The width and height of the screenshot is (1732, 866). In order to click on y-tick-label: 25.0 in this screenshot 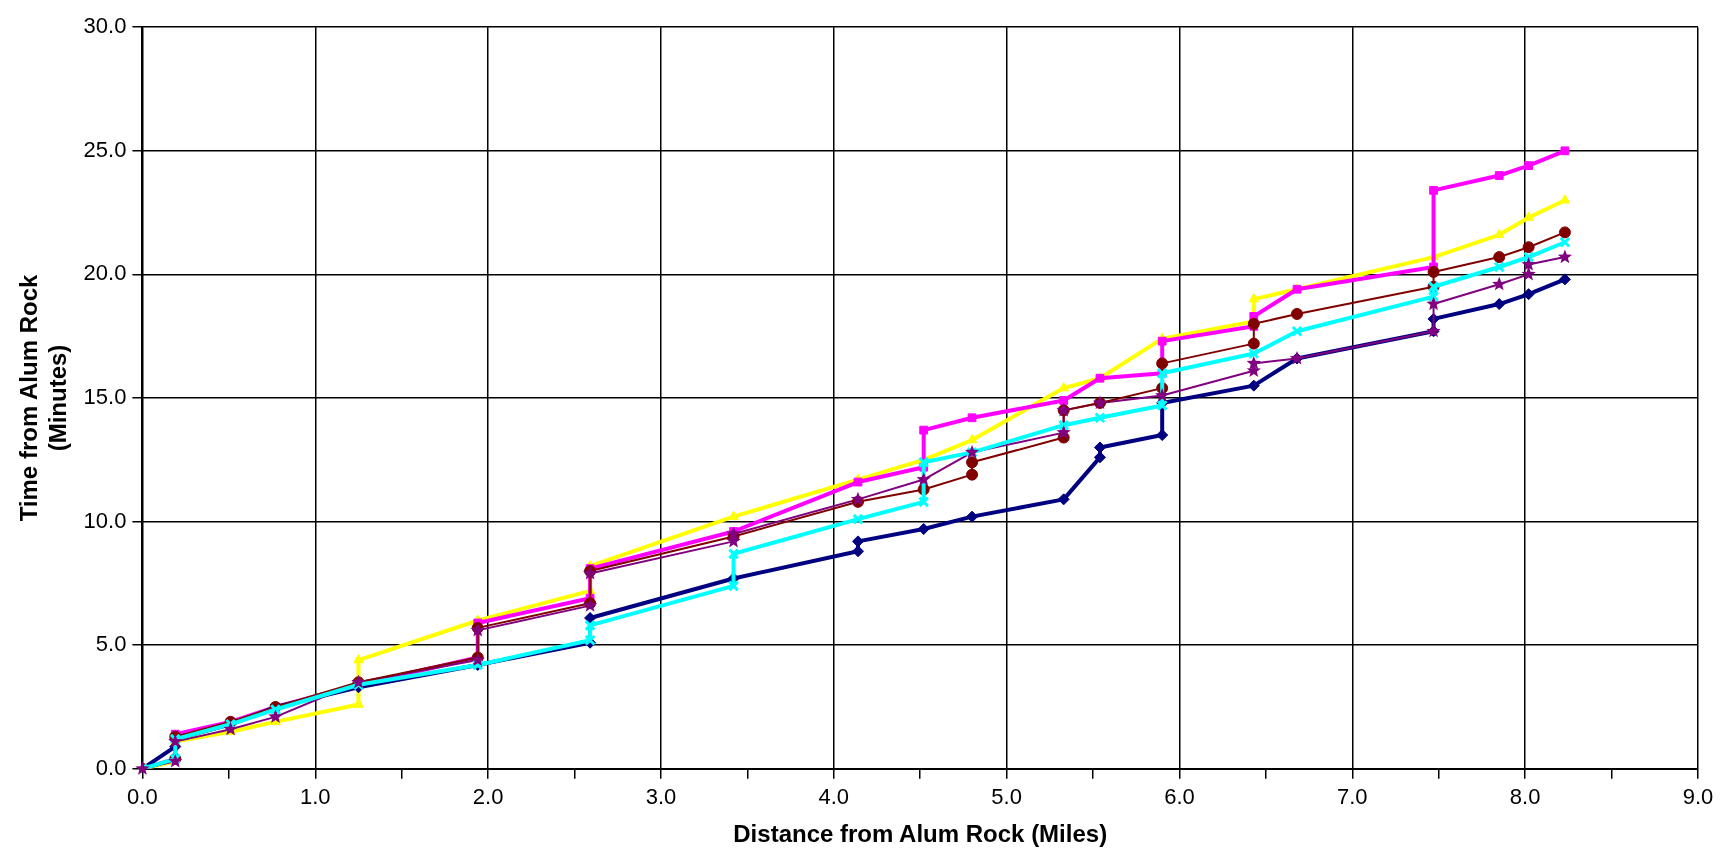, I will do `click(105, 149)`.